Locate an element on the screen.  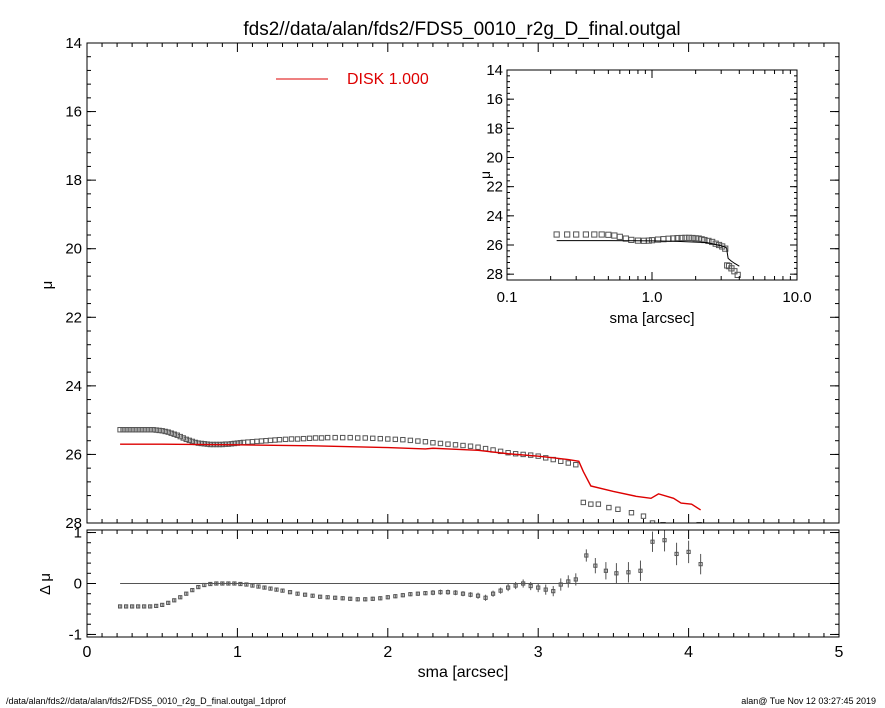
main-y-tick-label: 22 is located at coordinates (73, 317).